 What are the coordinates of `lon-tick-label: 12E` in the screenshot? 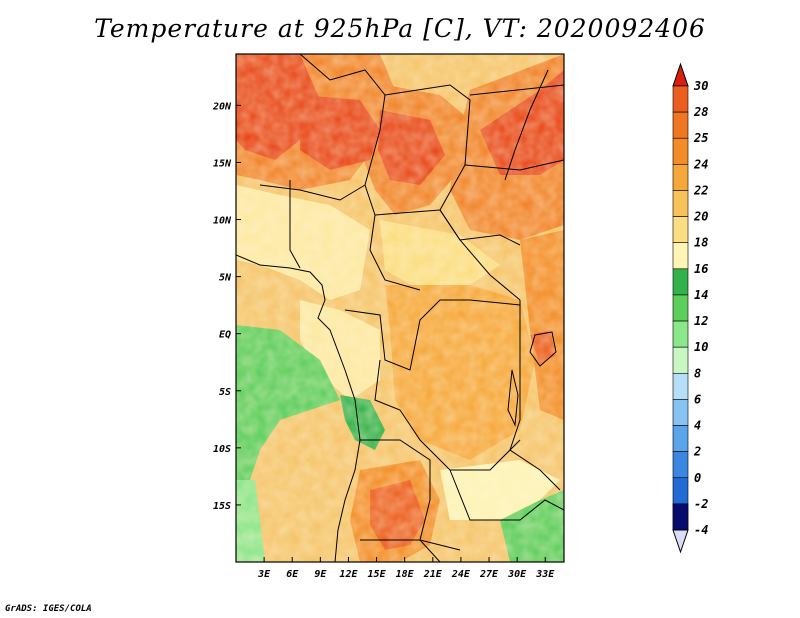 It's located at (348, 574).